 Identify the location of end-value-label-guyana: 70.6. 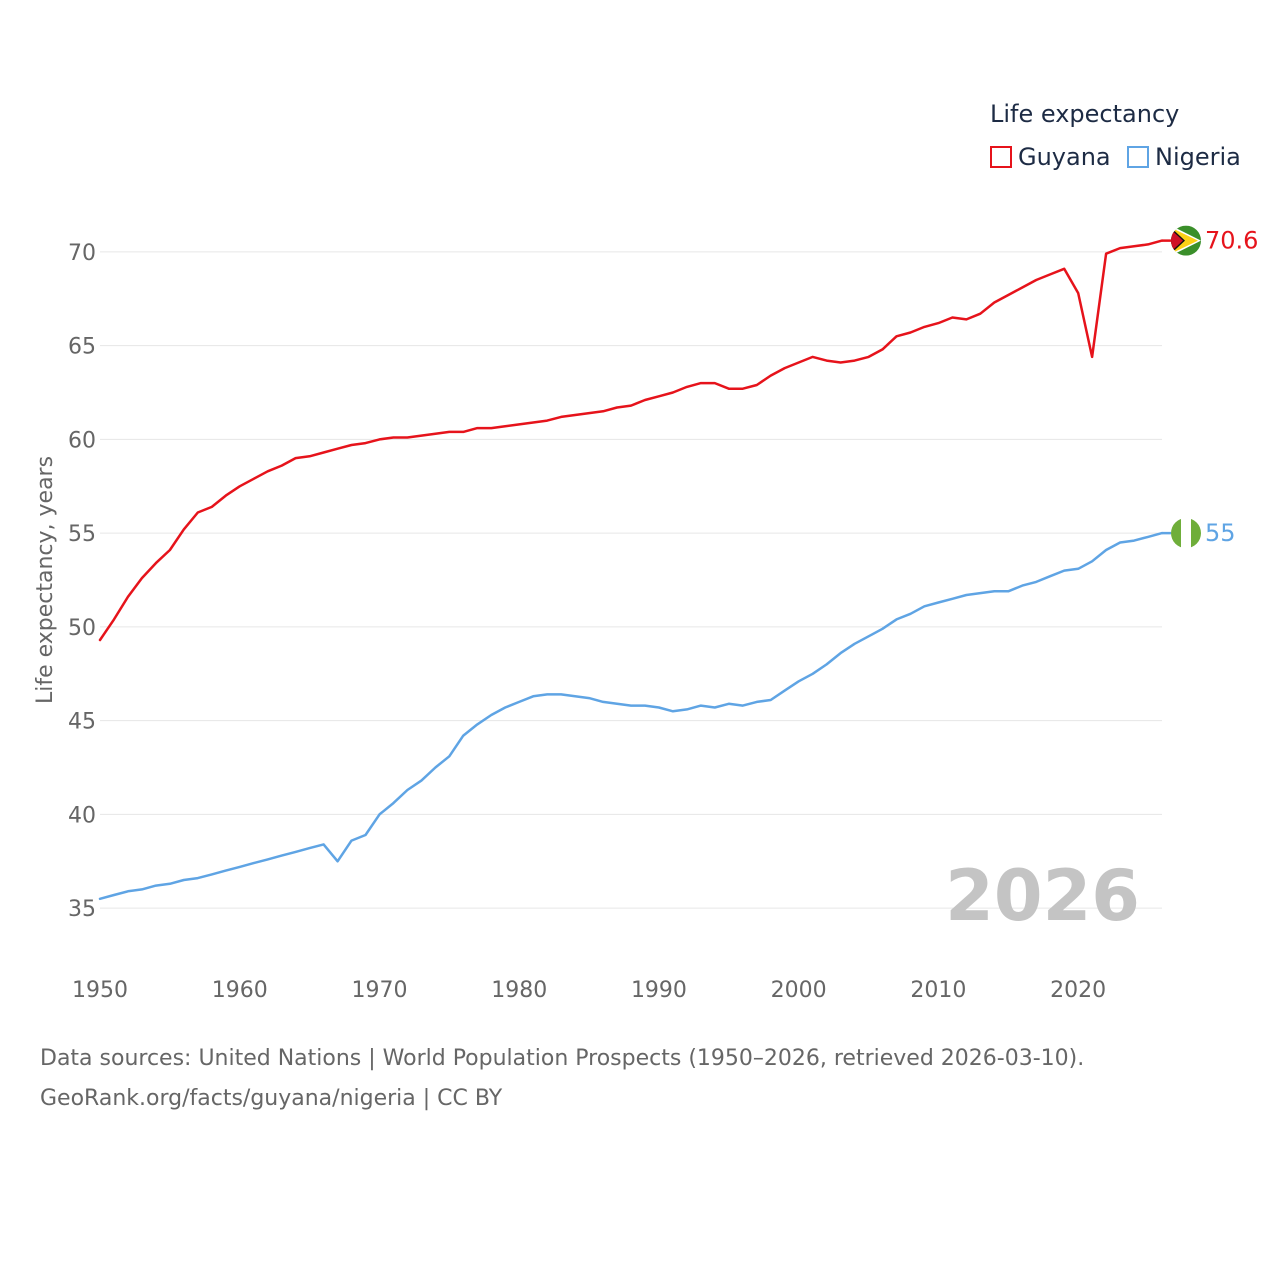
(1231, 241).